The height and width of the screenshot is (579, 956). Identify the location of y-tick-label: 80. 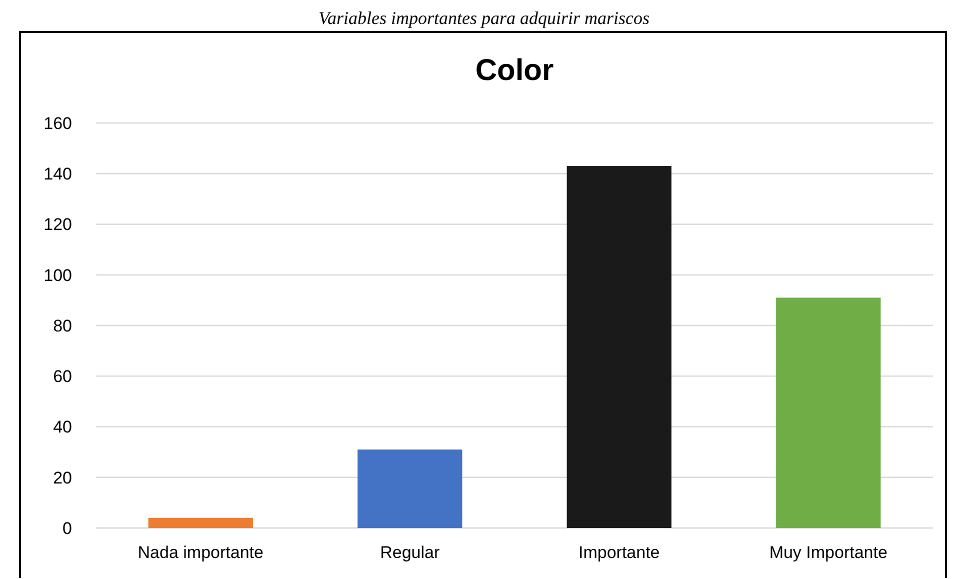
(62, 326).